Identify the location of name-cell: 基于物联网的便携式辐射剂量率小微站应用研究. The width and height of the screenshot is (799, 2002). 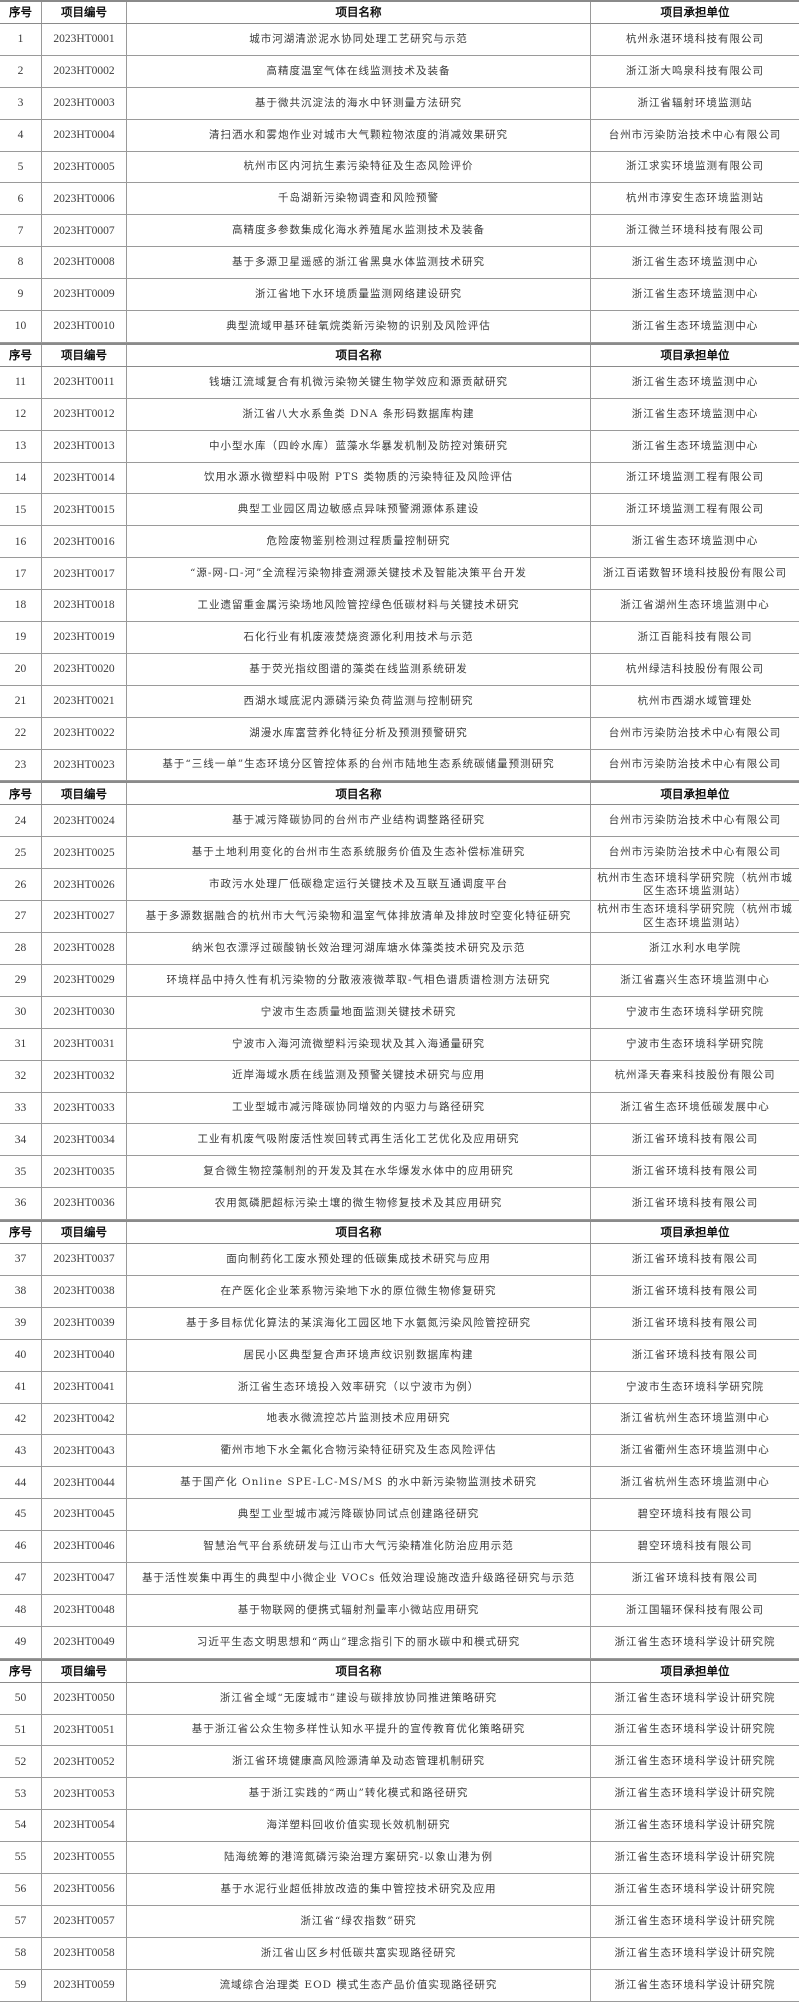
(359, 1610).